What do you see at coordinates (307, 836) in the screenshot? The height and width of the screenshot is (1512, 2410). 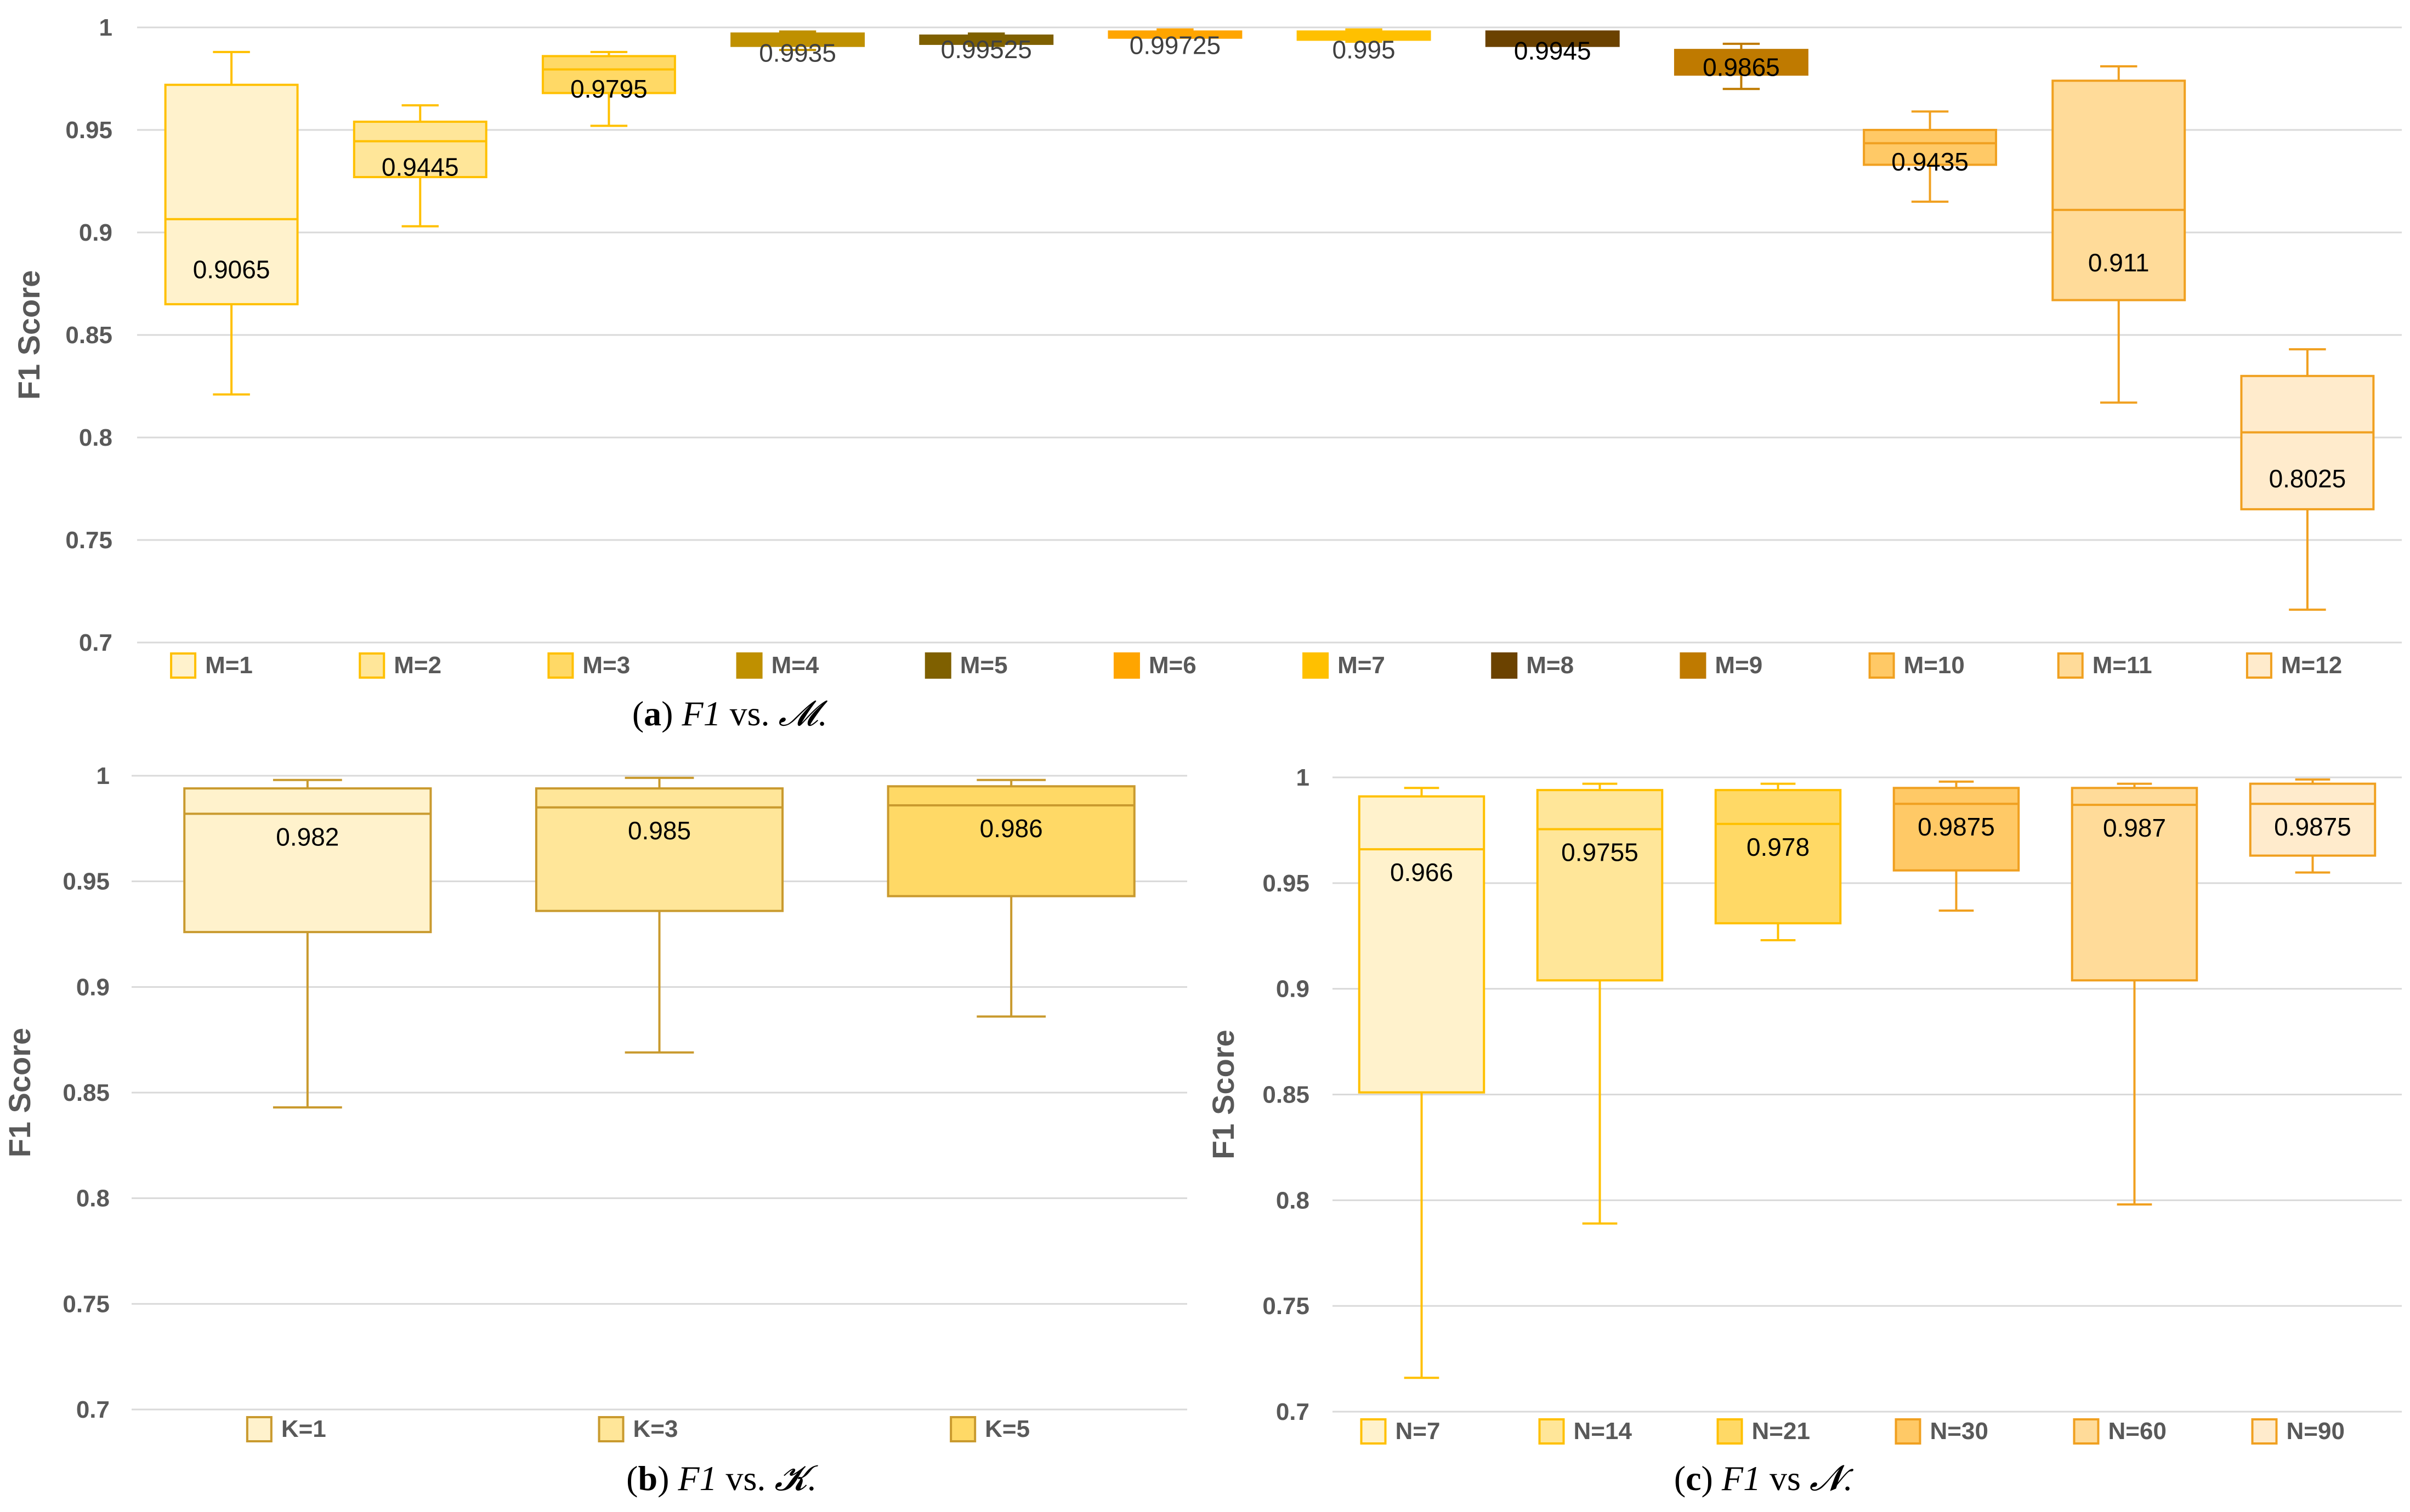 I see `data-label: 0.982` at bounding box center [307, 836].